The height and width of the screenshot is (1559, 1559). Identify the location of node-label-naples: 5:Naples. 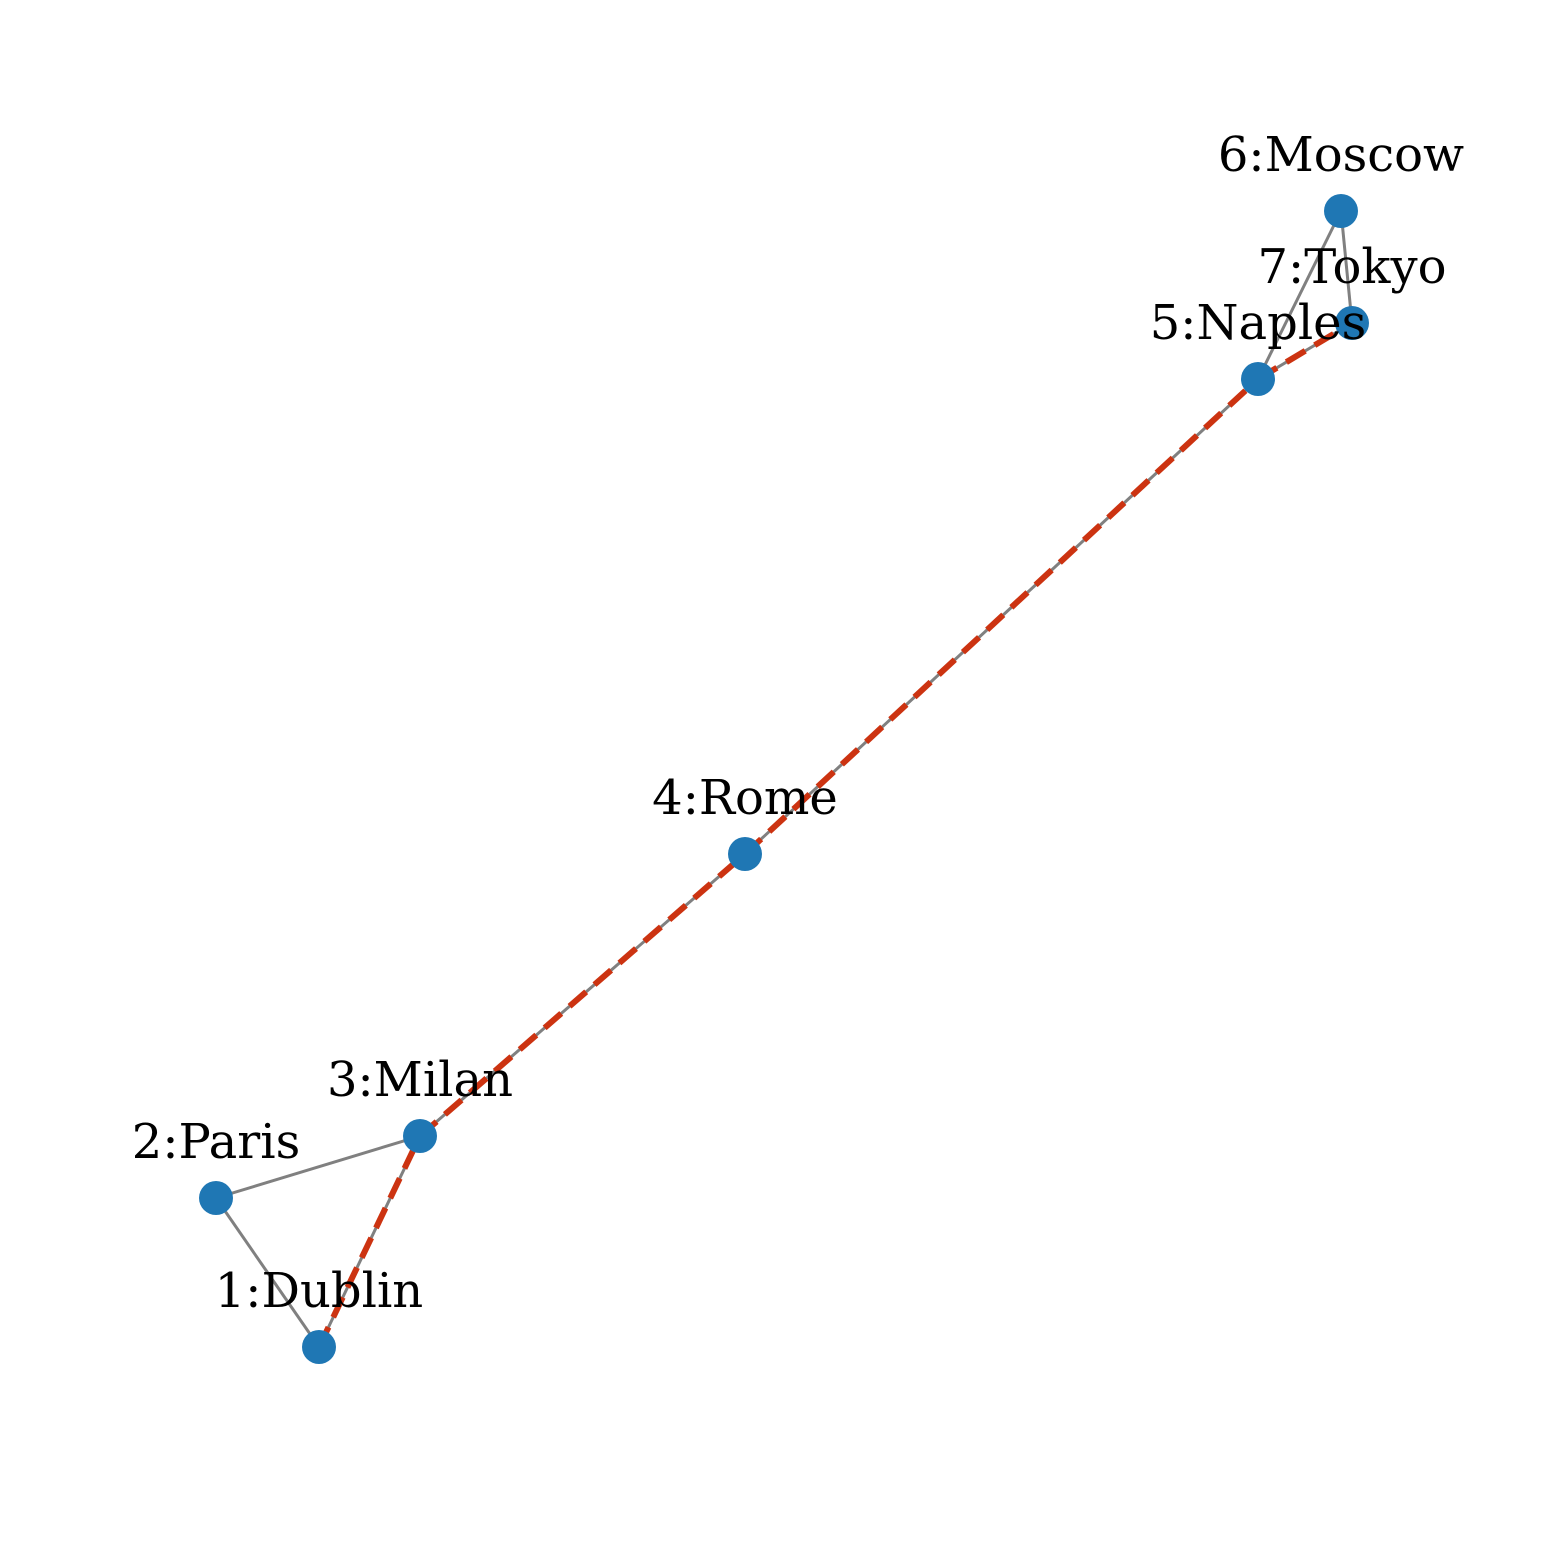
(1258, 323).